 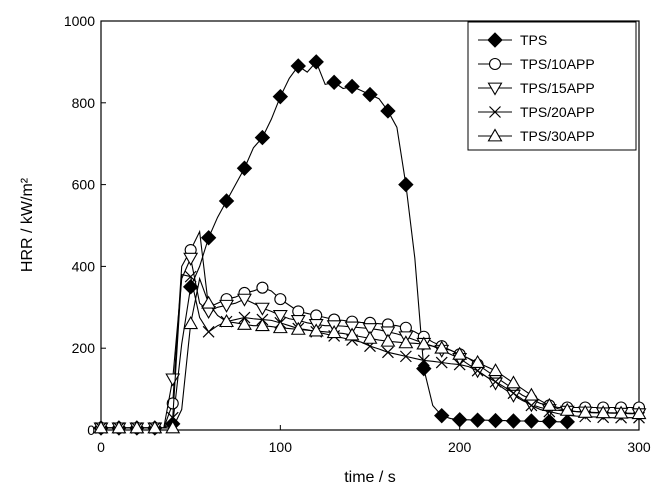 I want to click on legend: TPS TPS/10APP TPS/15APP TPS/20APP TPS/30APP, so click(x=552, y=86).